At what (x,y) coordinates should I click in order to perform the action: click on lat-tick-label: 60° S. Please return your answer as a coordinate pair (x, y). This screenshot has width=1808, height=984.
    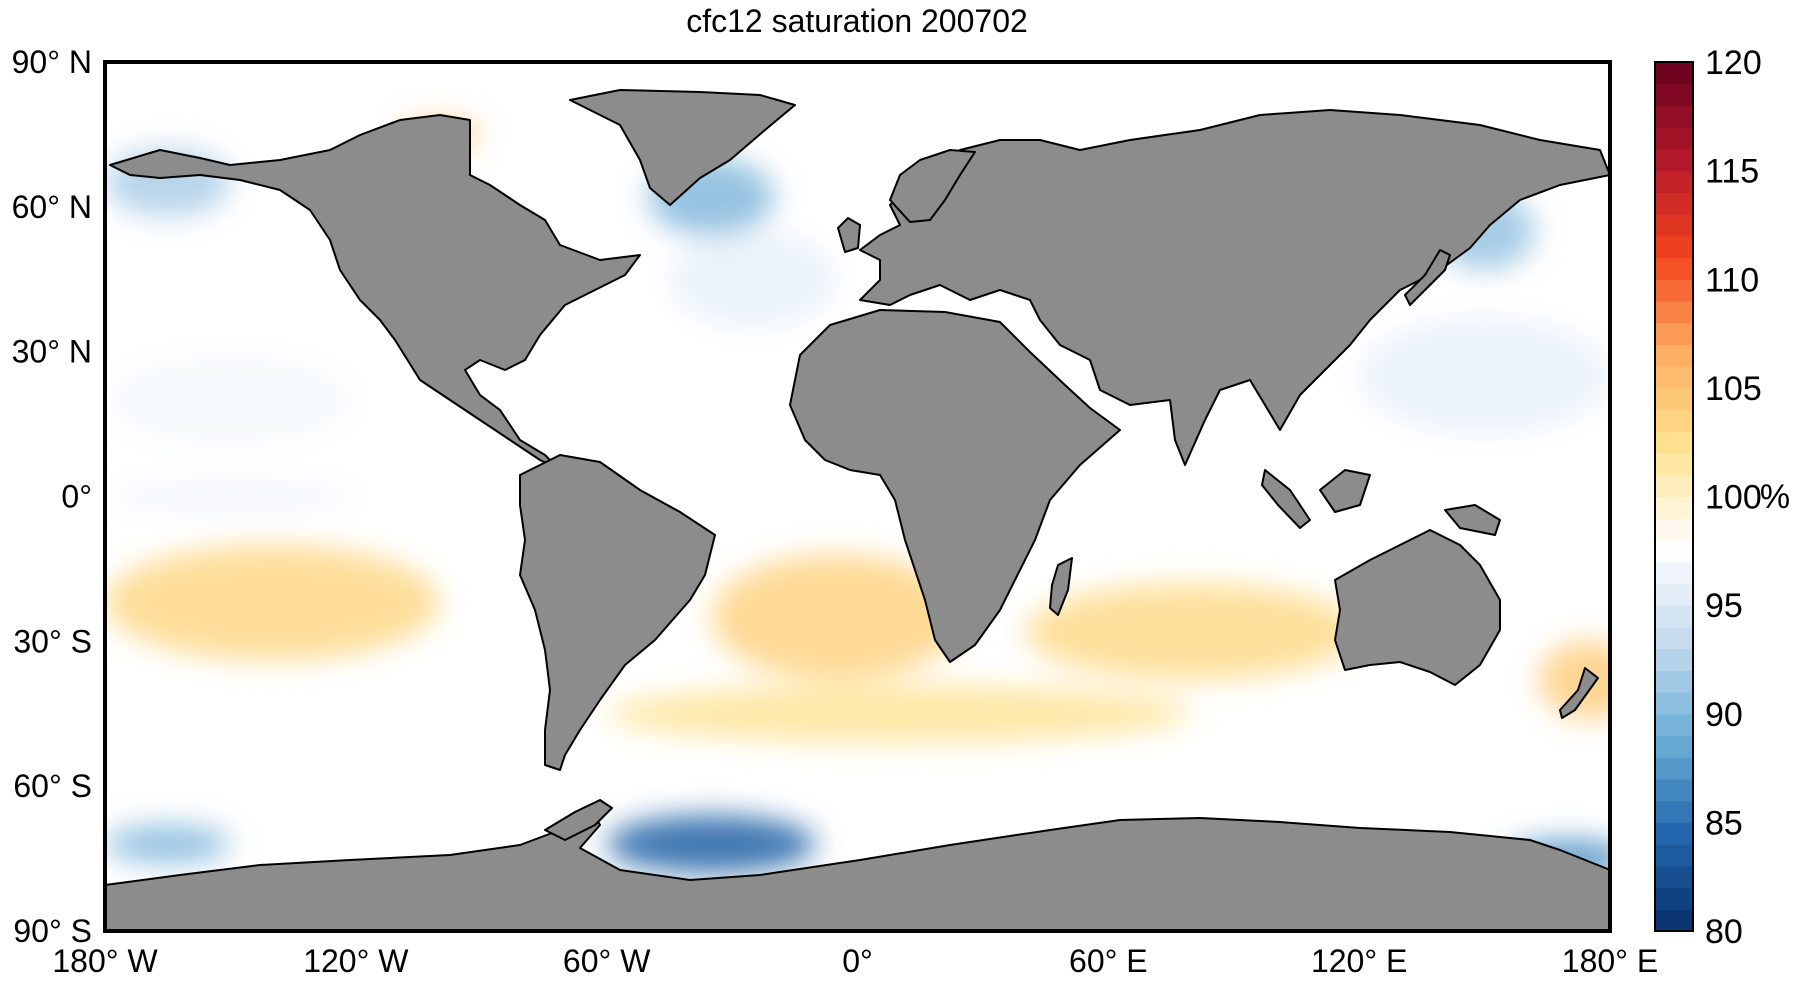
    Looking at the image, I should click on (52, 786).